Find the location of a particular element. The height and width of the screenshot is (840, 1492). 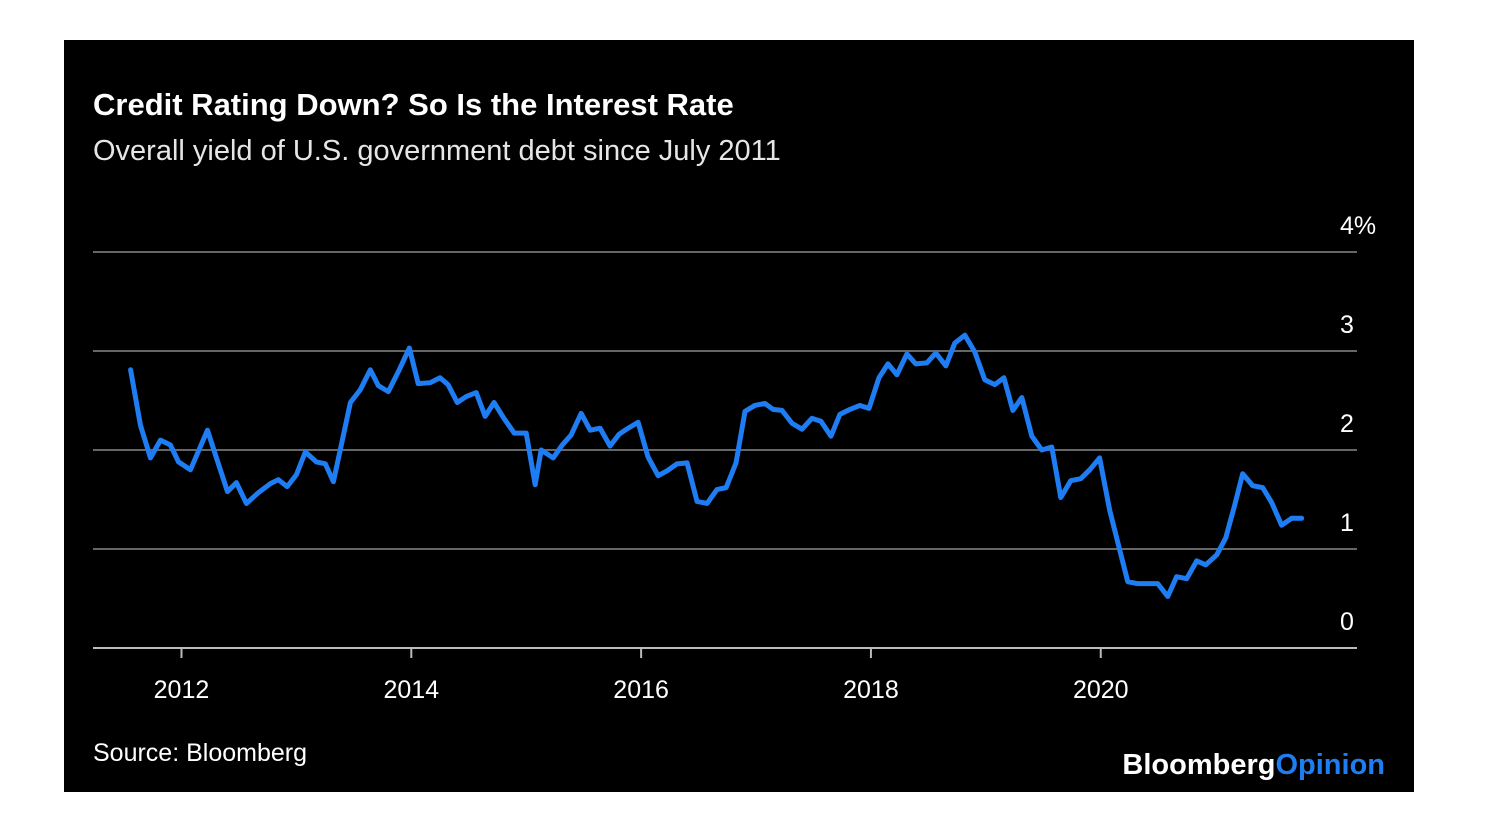

brand-name: Bloomberg is located at coordinates (1198, 765).